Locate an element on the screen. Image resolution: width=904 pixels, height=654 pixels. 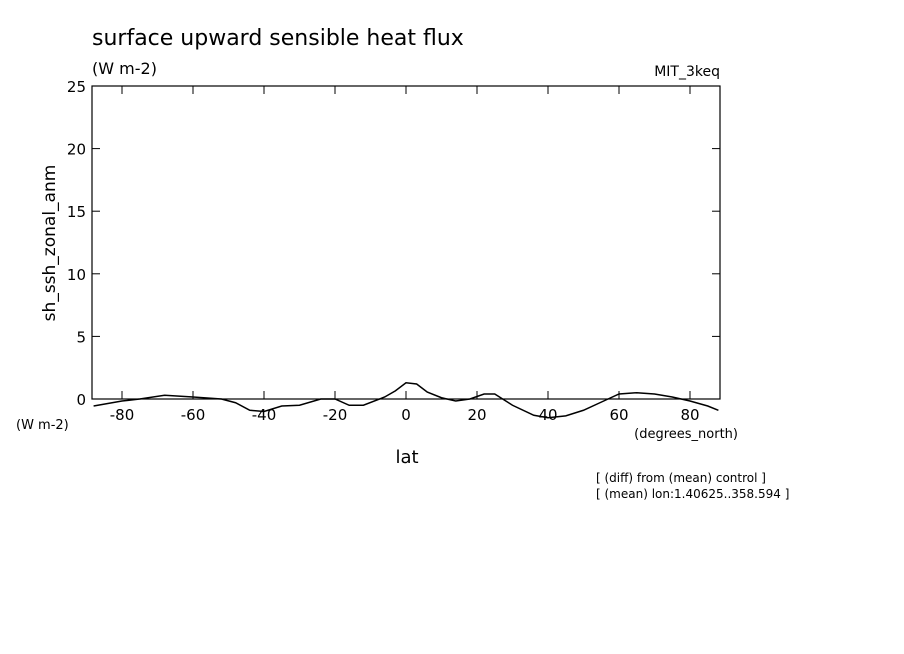
y-tick-label: 15 is located at coordinates (76, 212).